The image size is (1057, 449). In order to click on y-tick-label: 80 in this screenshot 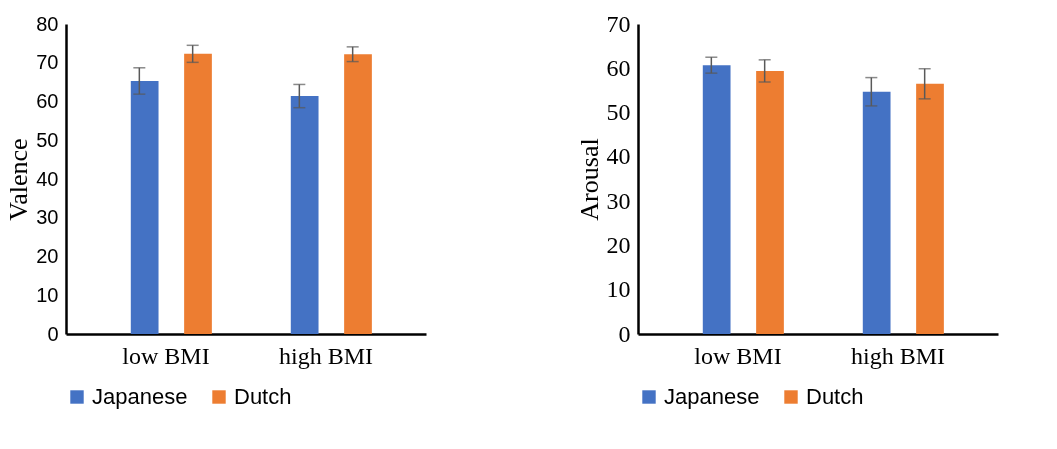, I will do `click(47, 23)`.